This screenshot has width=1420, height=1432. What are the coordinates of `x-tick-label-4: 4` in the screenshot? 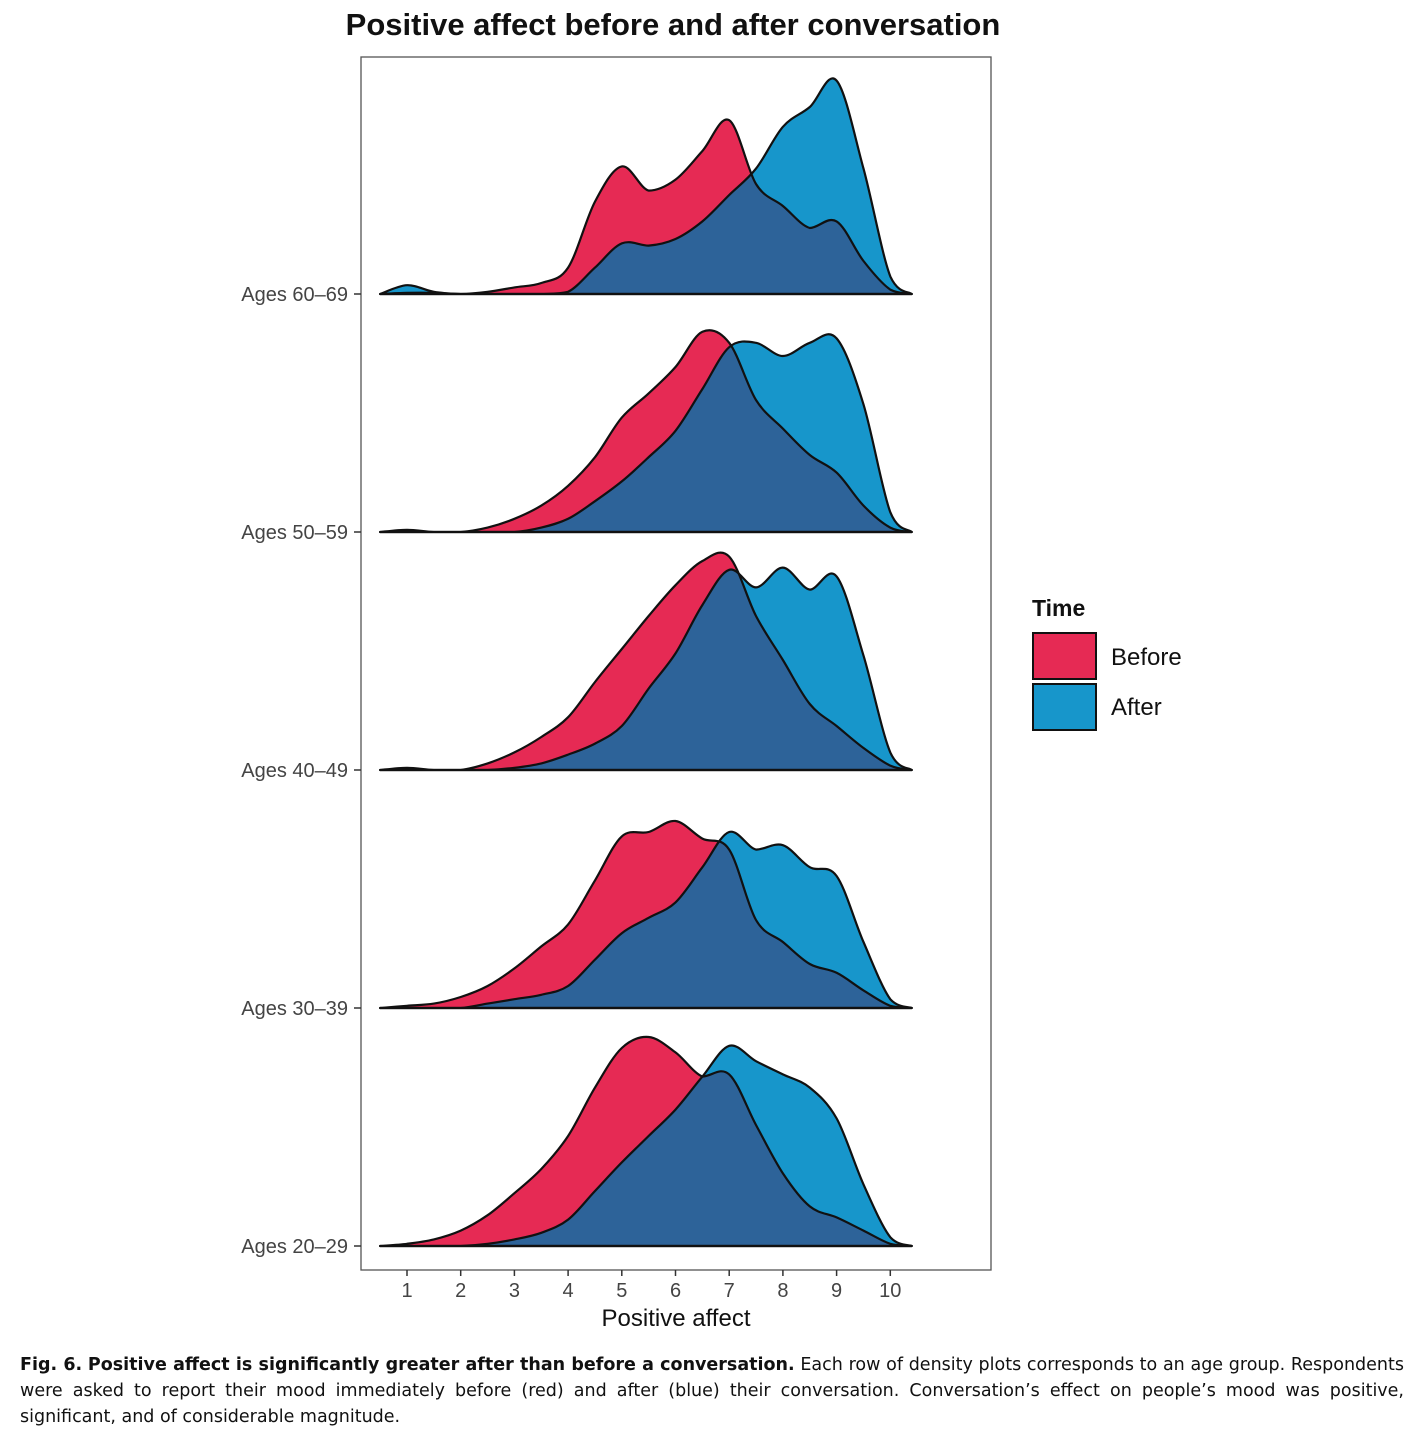 It's located at (568, 1291).